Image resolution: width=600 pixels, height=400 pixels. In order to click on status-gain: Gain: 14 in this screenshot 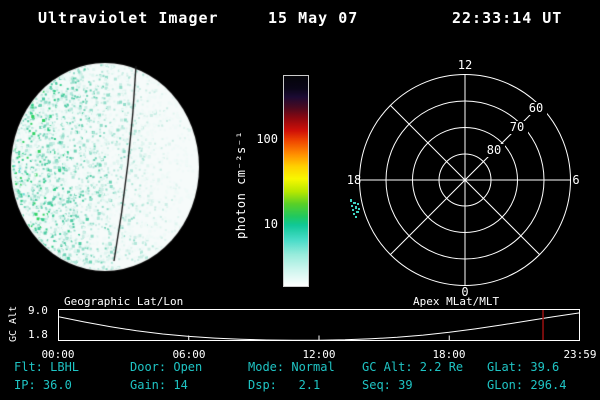, I will do `click(159, 385)`.